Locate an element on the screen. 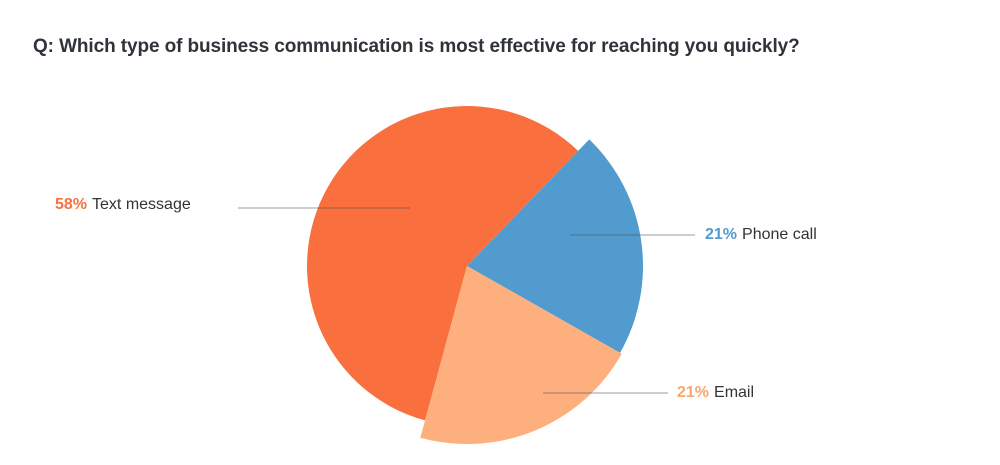 The height and width of the screenshot is (465, 1000). label-text: Phone call is located at coordinates (779, 234).